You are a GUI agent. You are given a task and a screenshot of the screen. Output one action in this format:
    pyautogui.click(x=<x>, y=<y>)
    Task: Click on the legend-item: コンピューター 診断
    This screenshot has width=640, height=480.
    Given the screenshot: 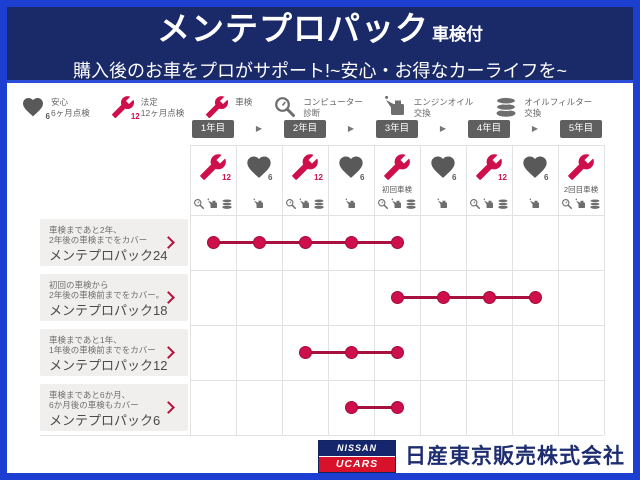 What is the action you would take?
    pyautogui.click(x=318, y=107)
    